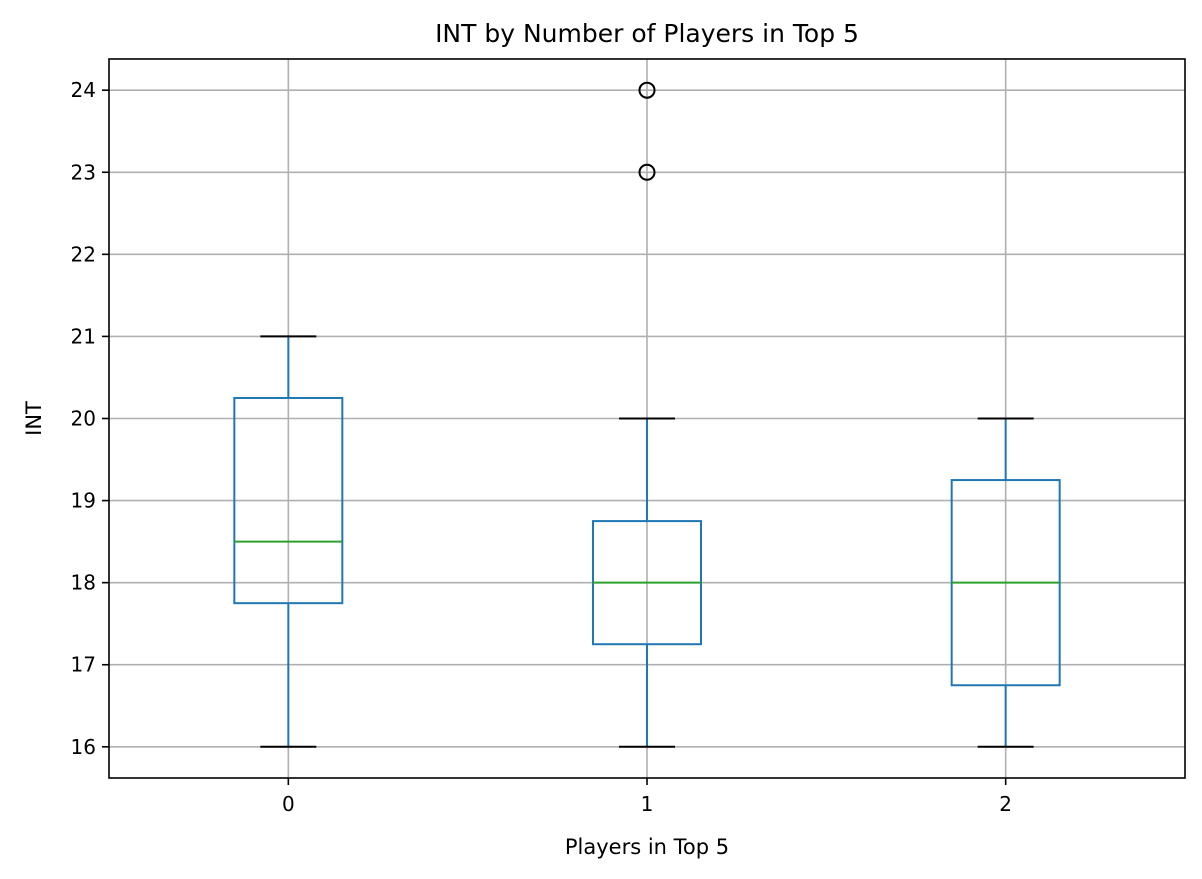 The image size is (1202, 879). I want to click on x-axis-label: Players in Top 5, so click(647, 847).